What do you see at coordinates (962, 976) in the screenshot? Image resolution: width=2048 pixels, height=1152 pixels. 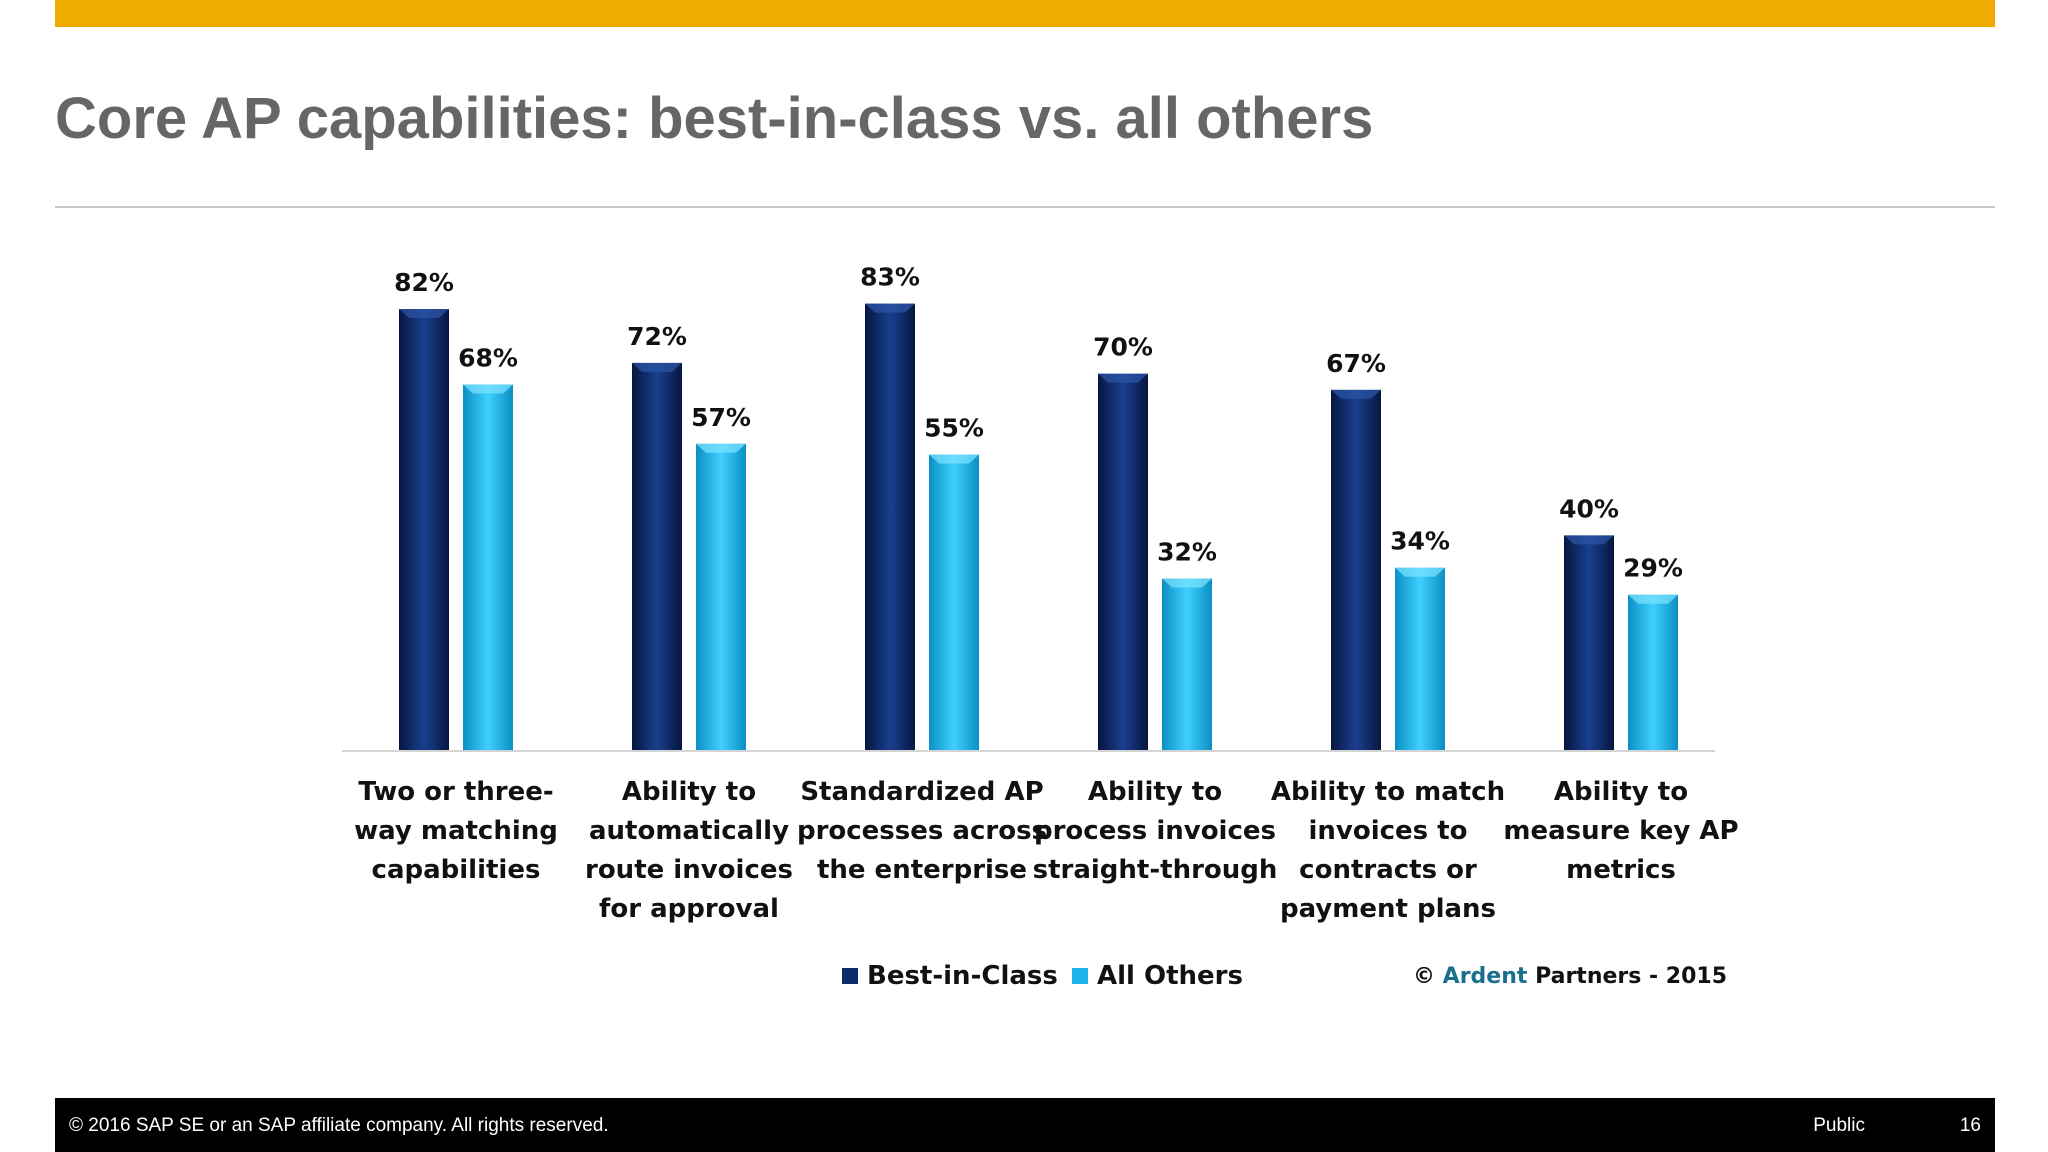 I see `legend-label-best-in-class: Best-in-Class` at bounding box center [962, 976].